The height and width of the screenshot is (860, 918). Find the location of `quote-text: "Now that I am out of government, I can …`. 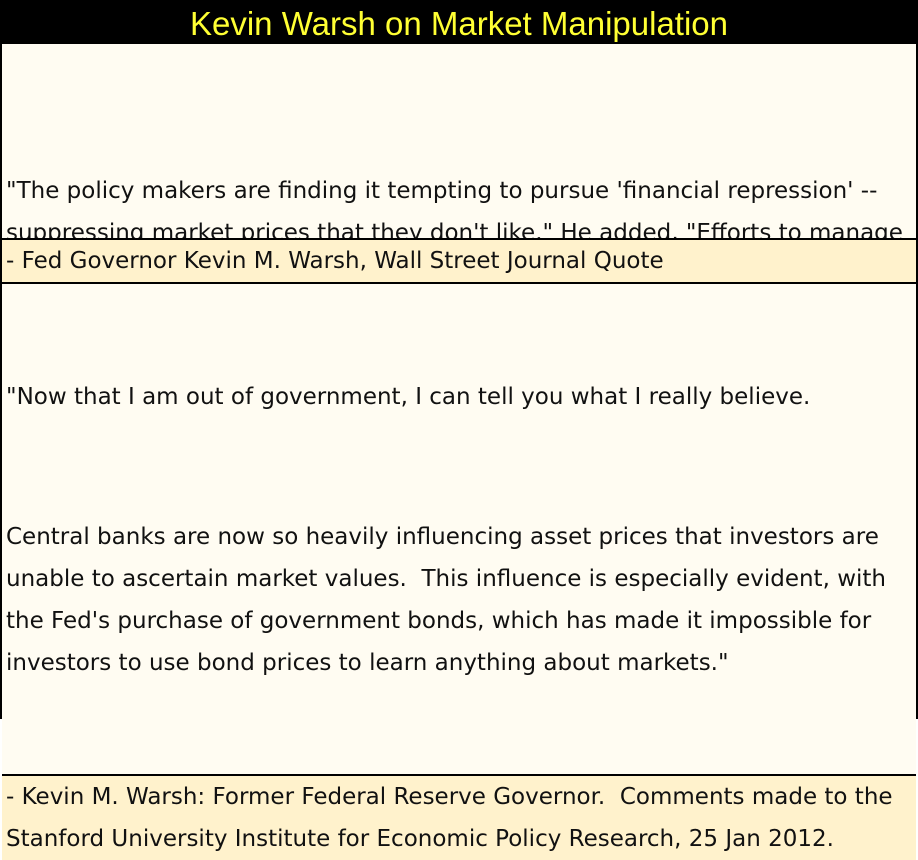

quote-text: "Now that I am out of government, I can … is located at coordinates (408, 397).